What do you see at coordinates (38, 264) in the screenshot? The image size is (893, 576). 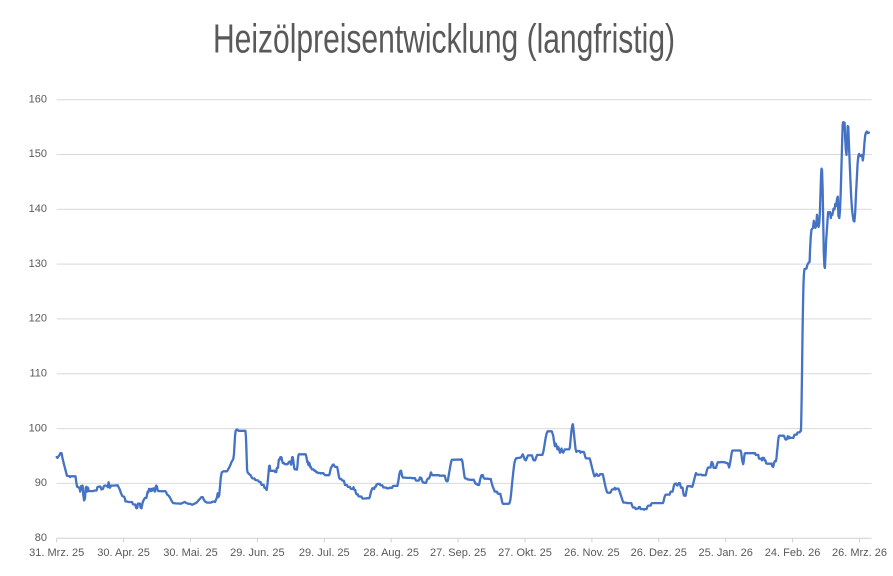 I see `svg-text: 130` at bounding box center [38, 264].